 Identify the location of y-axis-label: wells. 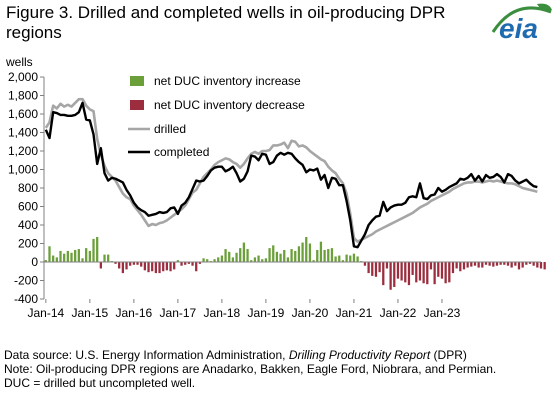
(19, 62).